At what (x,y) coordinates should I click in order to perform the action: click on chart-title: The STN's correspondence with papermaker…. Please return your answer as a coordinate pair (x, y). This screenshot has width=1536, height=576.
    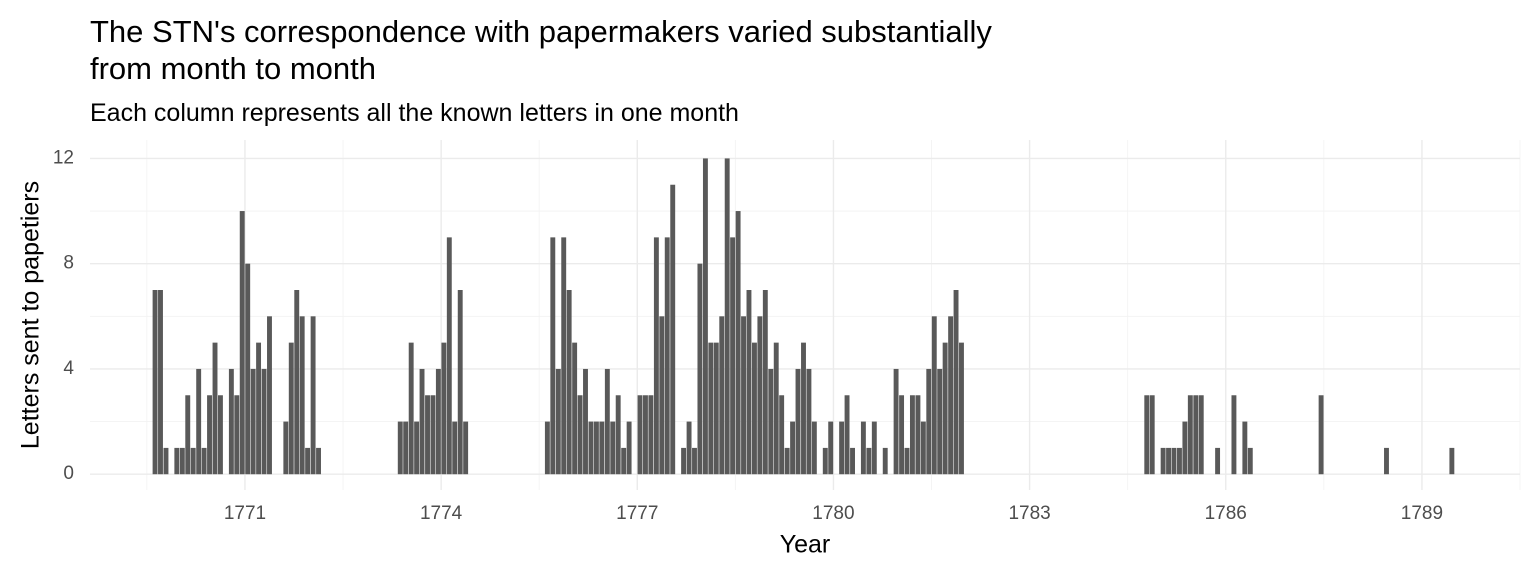
    Looking at the image, I should click on (541, 31).